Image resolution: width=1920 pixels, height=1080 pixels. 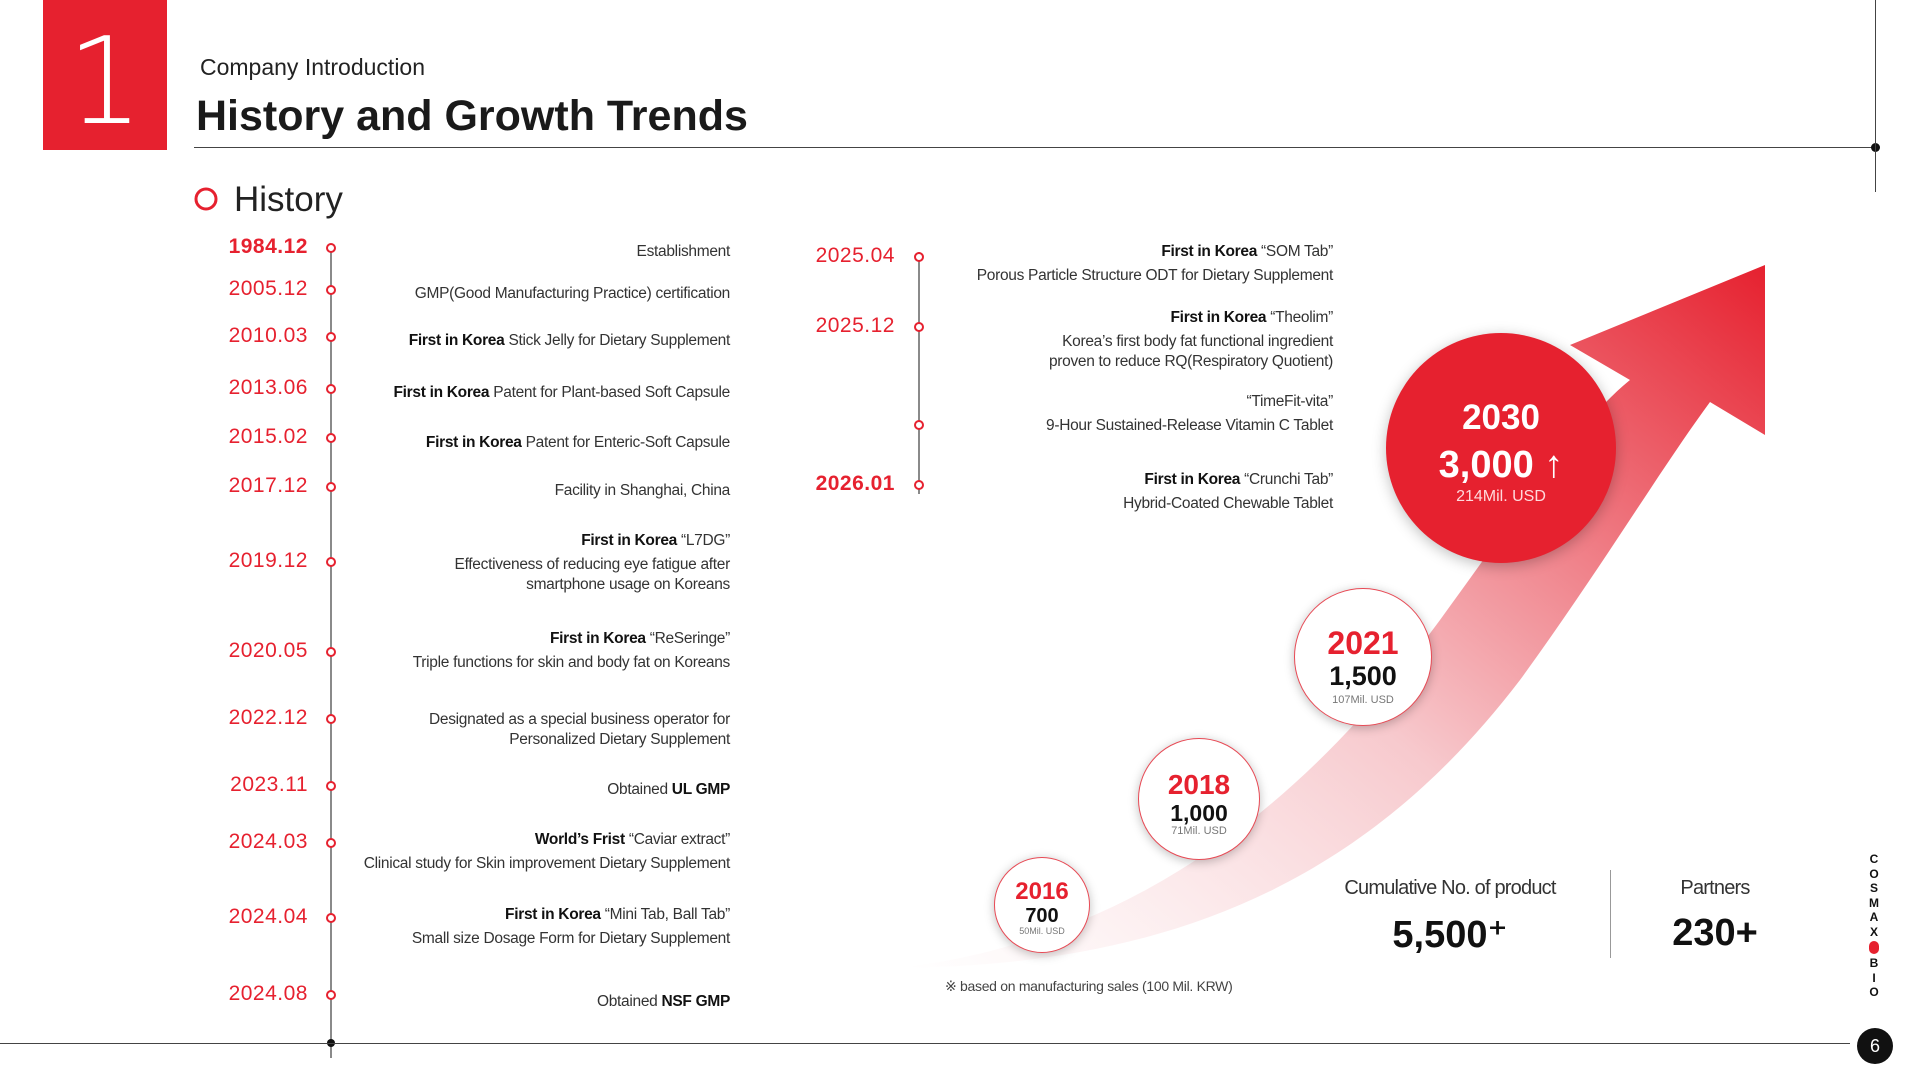 I want to click on timeline-subtext: Hybrid-Coated Chewable Tablet, so click(x=1228, y=503).